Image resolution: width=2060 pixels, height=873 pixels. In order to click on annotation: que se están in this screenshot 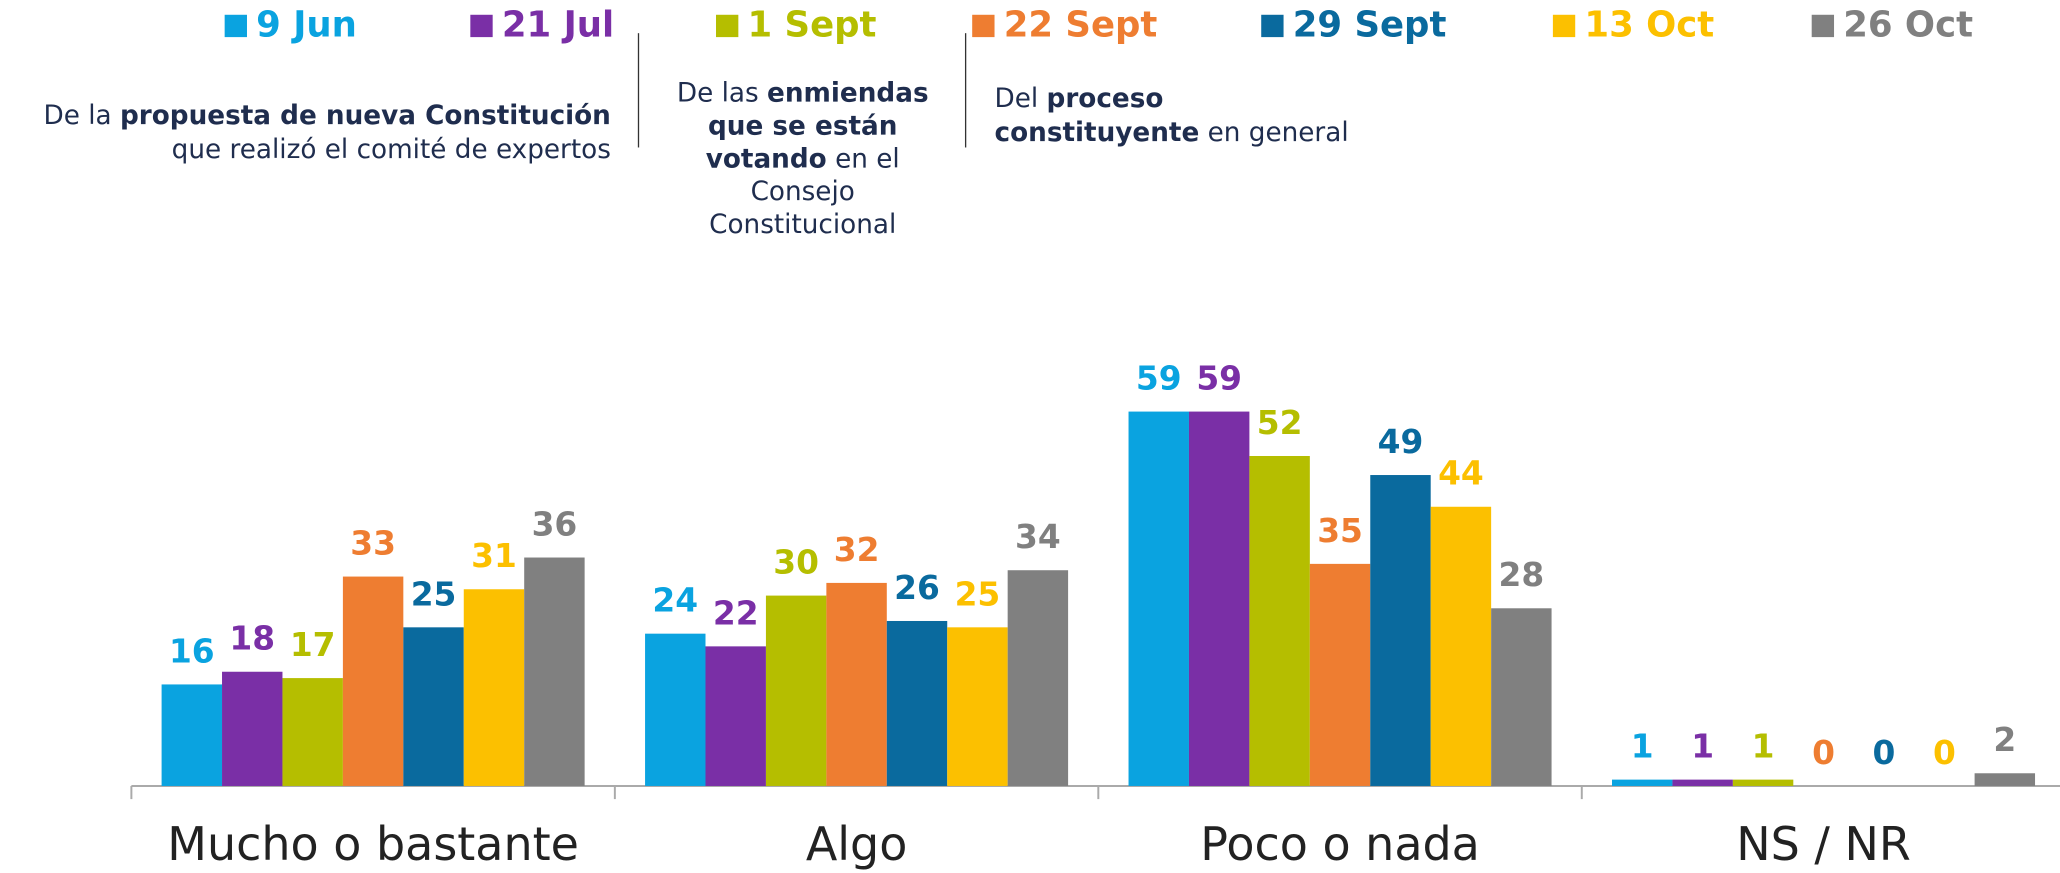, I will do `click(802, 126)`.